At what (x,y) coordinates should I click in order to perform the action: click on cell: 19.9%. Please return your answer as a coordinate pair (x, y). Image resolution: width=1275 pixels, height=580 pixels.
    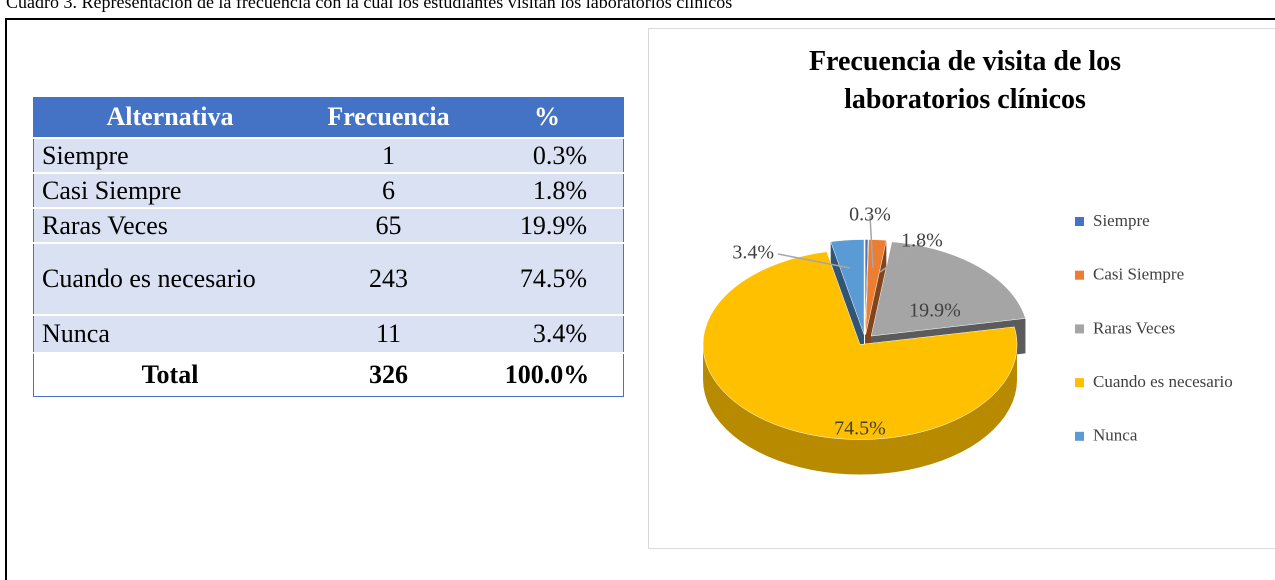
    Looking at the image, I should click on (547, 226).